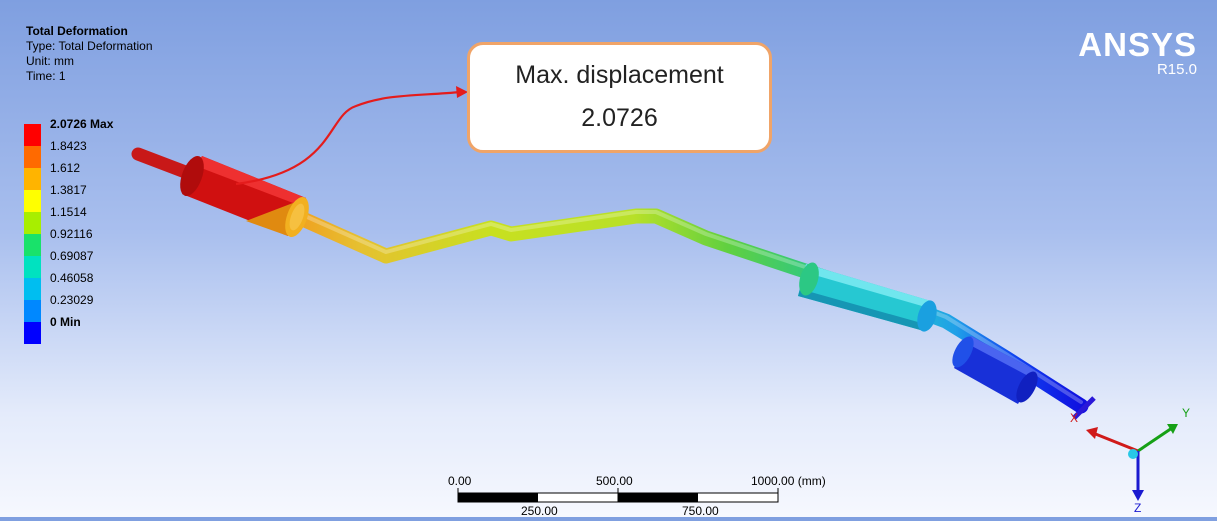 This screenshot has width=1217, height=521. I want to click on legend-label: 1.3817, so click(68, 190).